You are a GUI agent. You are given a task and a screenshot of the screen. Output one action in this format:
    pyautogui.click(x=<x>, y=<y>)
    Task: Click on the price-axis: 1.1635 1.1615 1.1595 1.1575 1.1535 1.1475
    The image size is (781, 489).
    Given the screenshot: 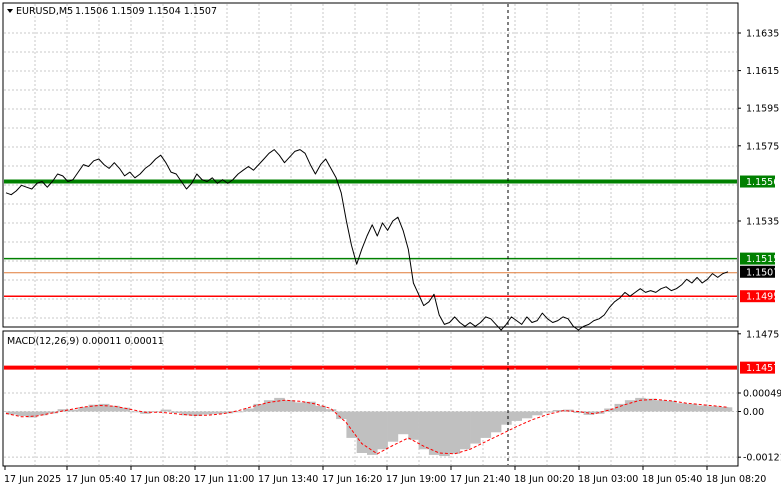 What is the action you would take?
    pyautogui.click(x=758, y=184)
    